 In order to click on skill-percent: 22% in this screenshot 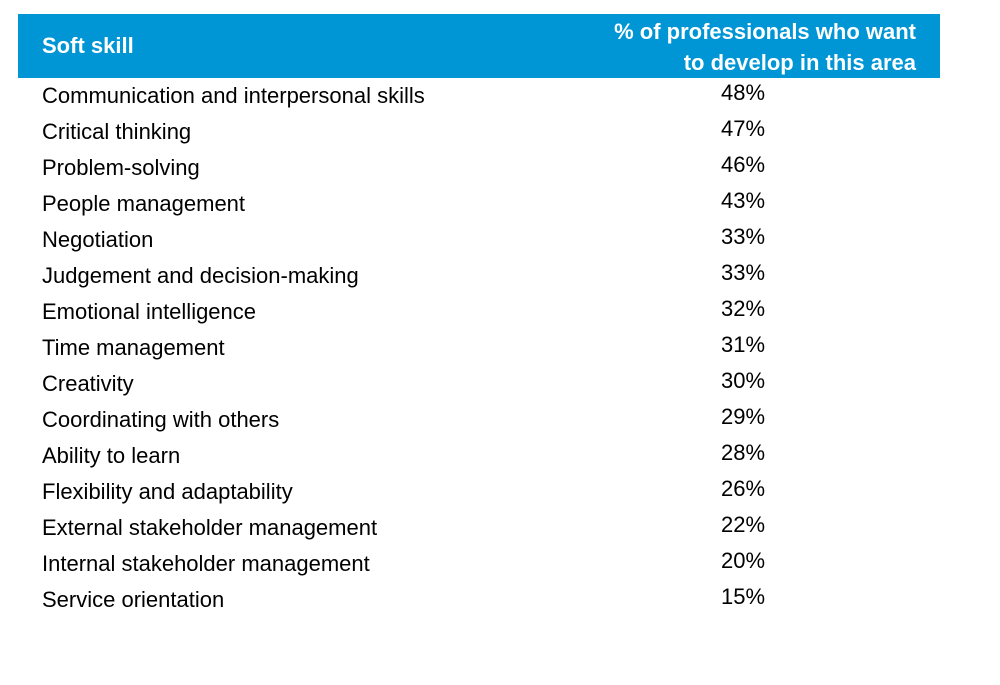, I will do `click(743, 524)`.